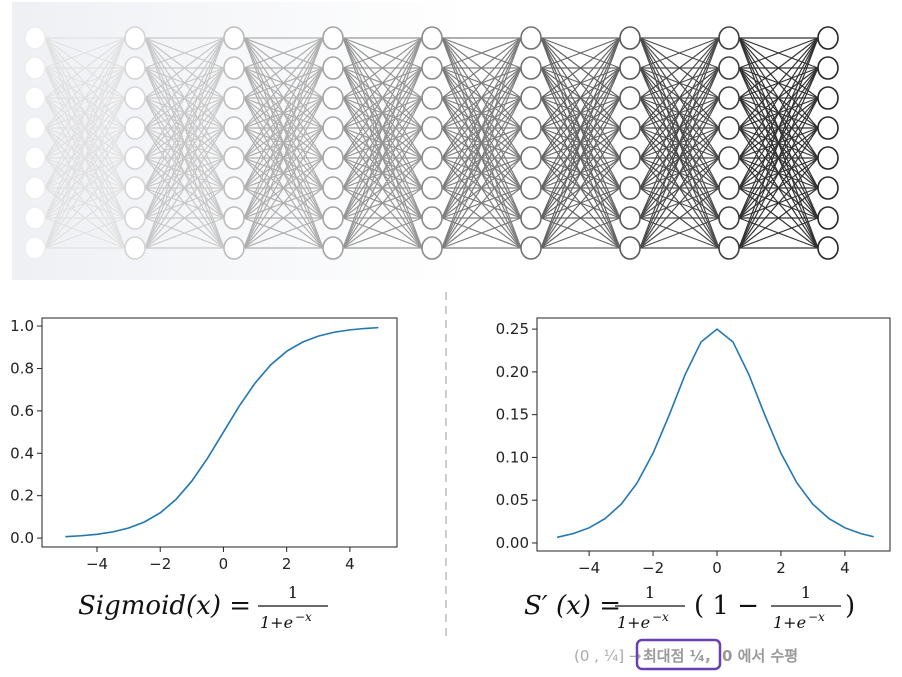  What do you see at coordinates (653, 568) in the screenshot?
I see `x-tick-label: −2` at bounding box center [653, 568].